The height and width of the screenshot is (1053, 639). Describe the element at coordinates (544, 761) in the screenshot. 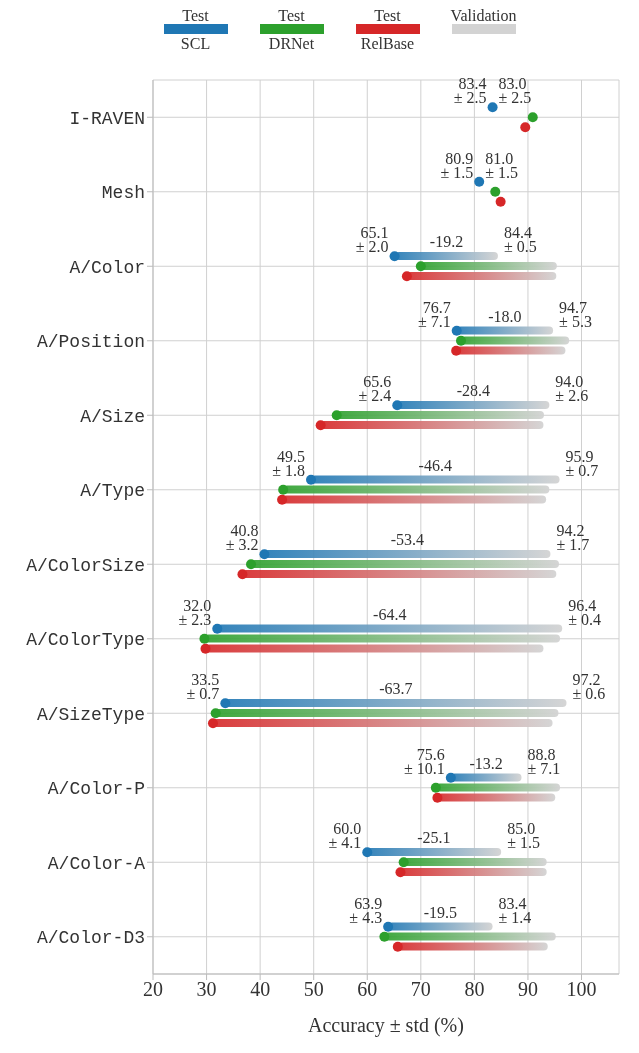

I see `annotation: 88.8 ± 7.1` at that location.